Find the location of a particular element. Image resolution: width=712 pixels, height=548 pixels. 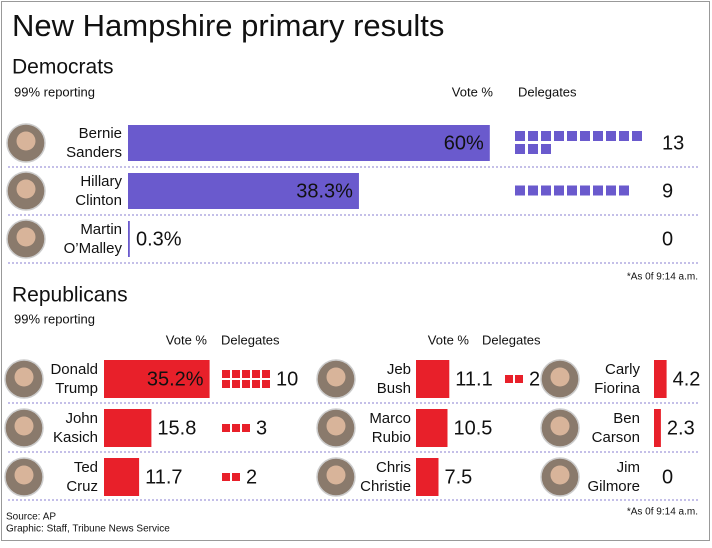

vote-label: 2.3 is located at coordinates (681, 428).